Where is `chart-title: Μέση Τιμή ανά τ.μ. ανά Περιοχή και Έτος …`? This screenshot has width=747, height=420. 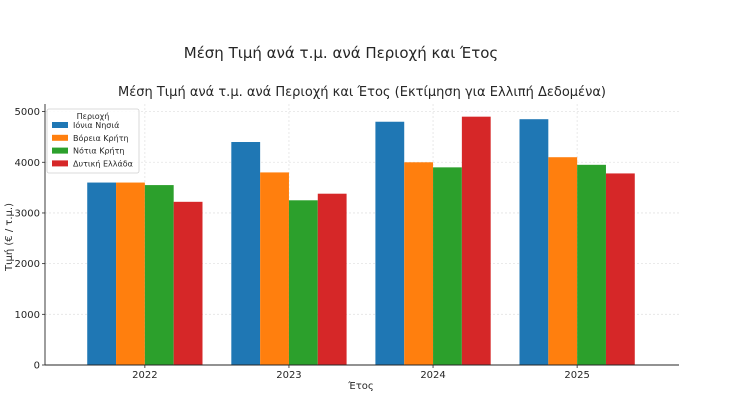 chart-title: Μέση Τιμή ανά τ.μ. ανά Περιοχή και Έτος … is located at coordinates (362, 92).